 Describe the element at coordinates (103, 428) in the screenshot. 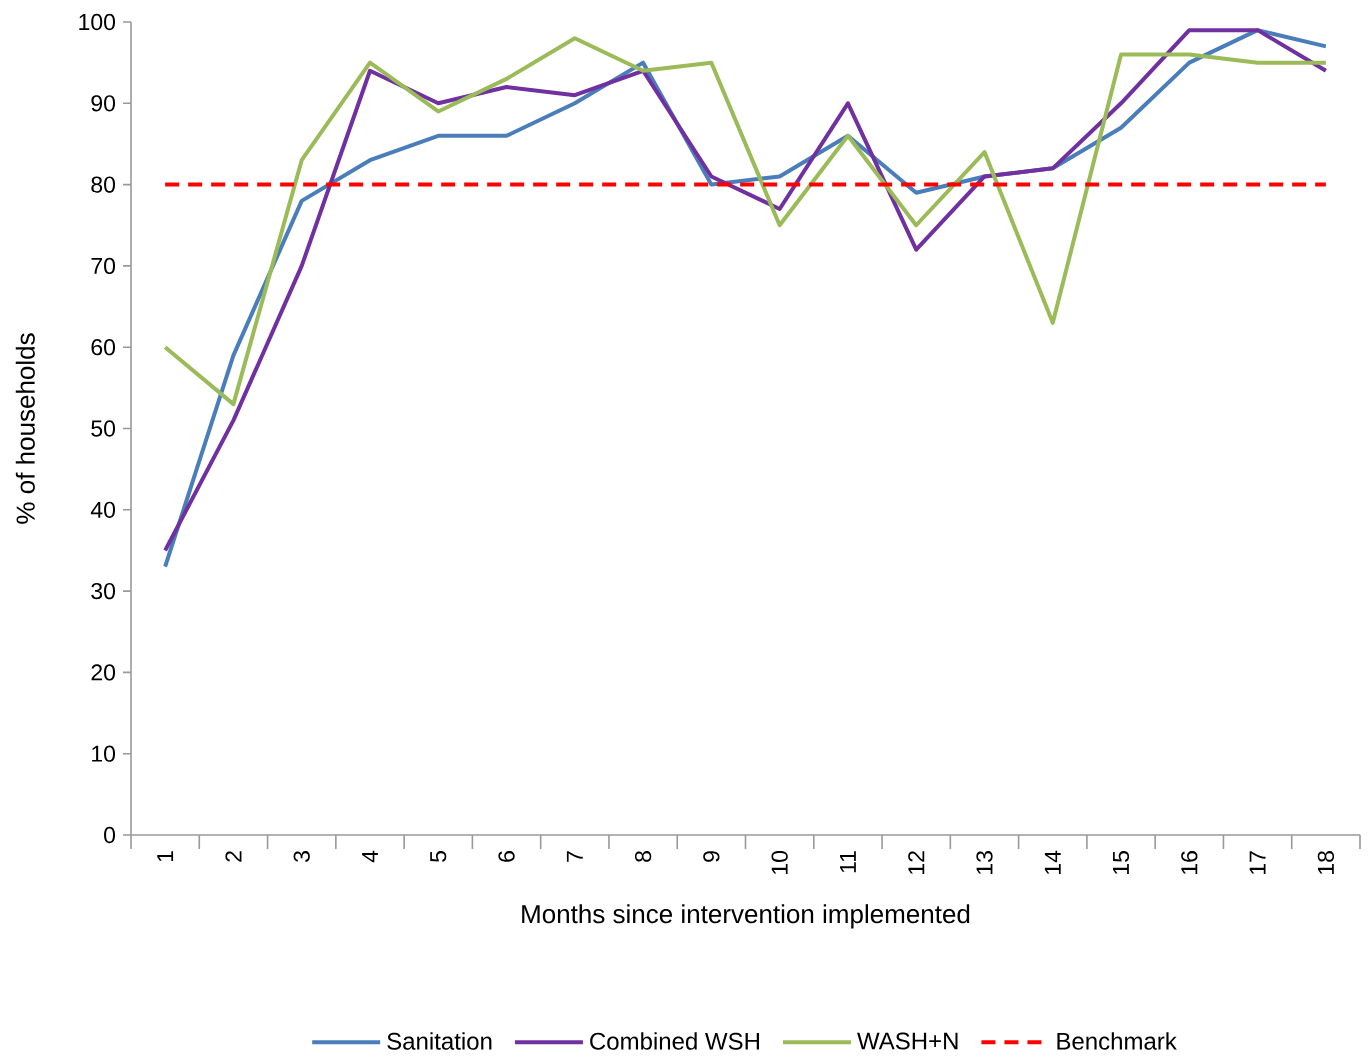

I see `y-tick-label: 50` at that location.